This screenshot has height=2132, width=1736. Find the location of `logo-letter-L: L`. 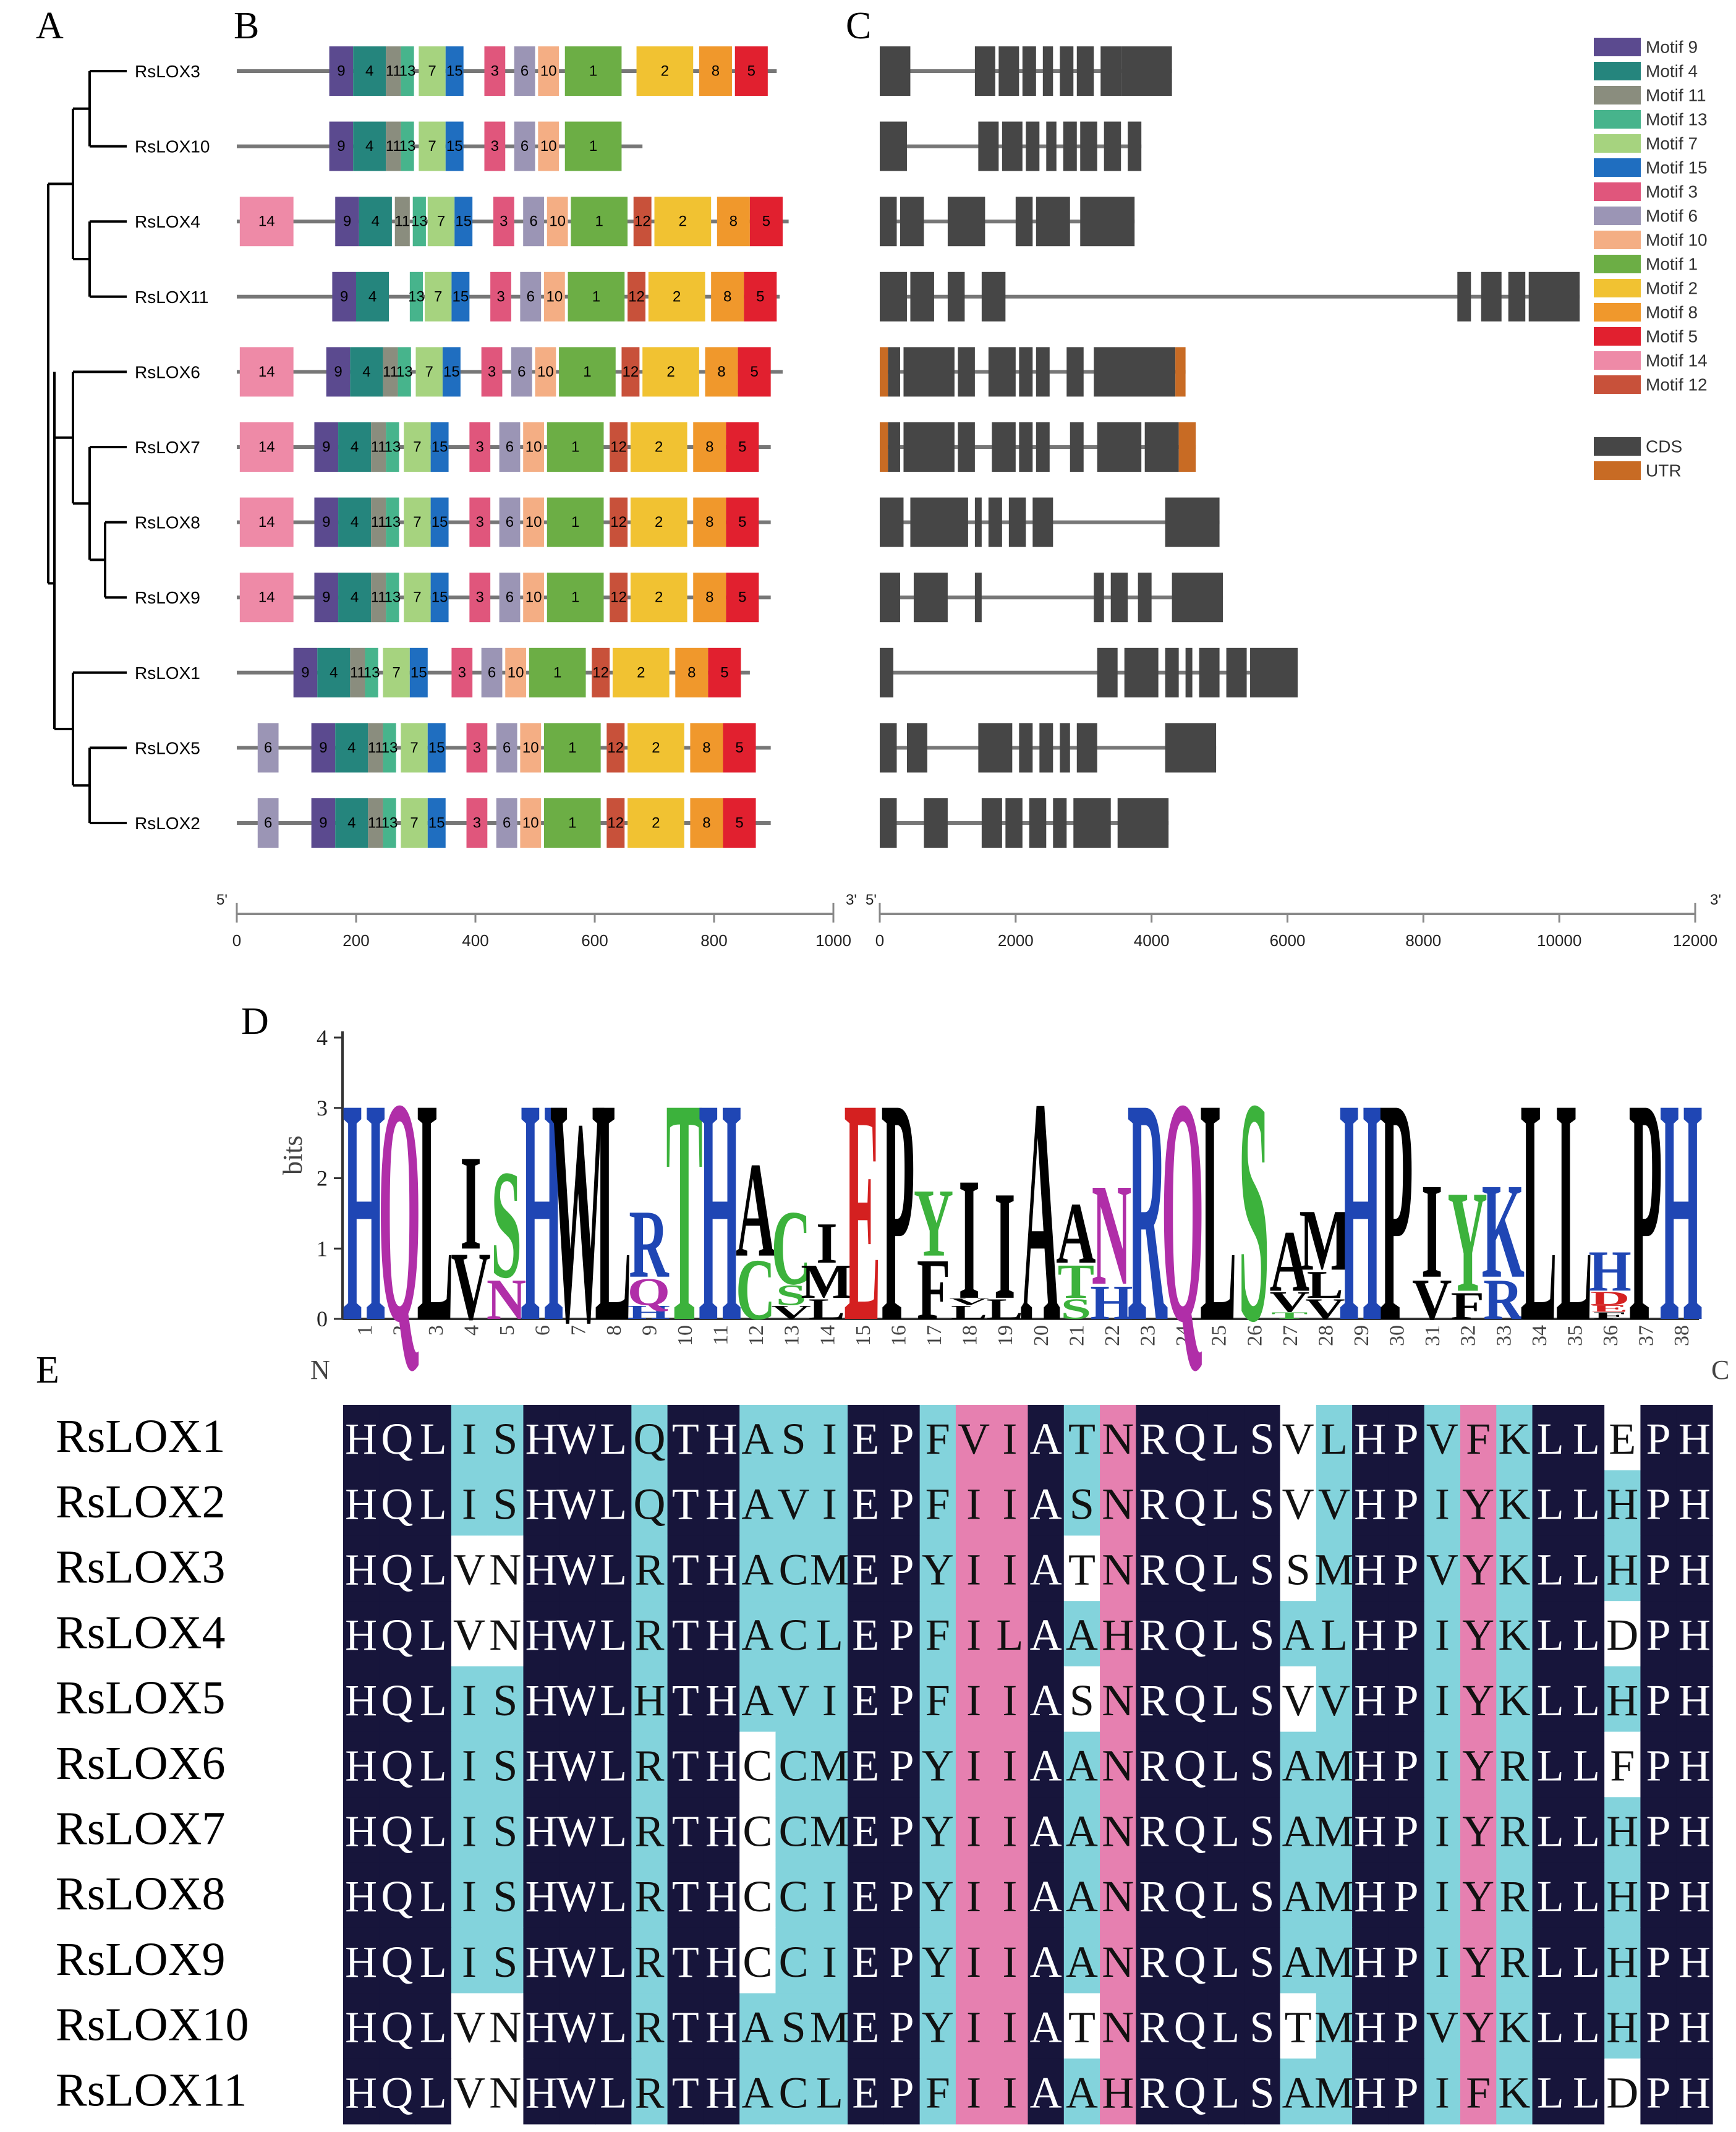

logo-letter-L: L is located at coordinates (613, 1210).